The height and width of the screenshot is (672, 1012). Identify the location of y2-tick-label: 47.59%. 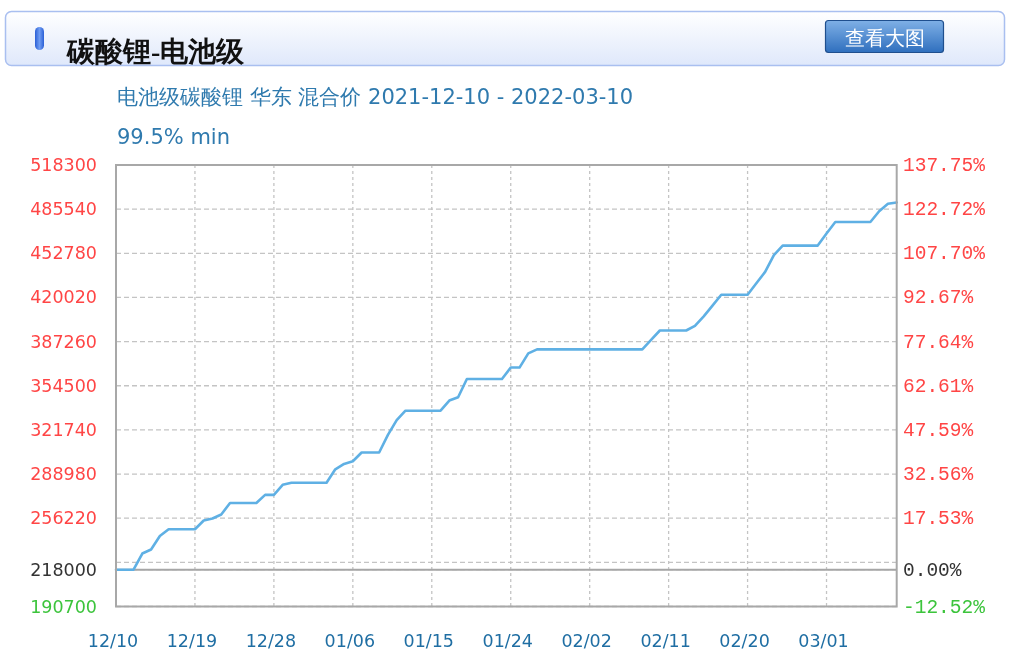
(938, 430).